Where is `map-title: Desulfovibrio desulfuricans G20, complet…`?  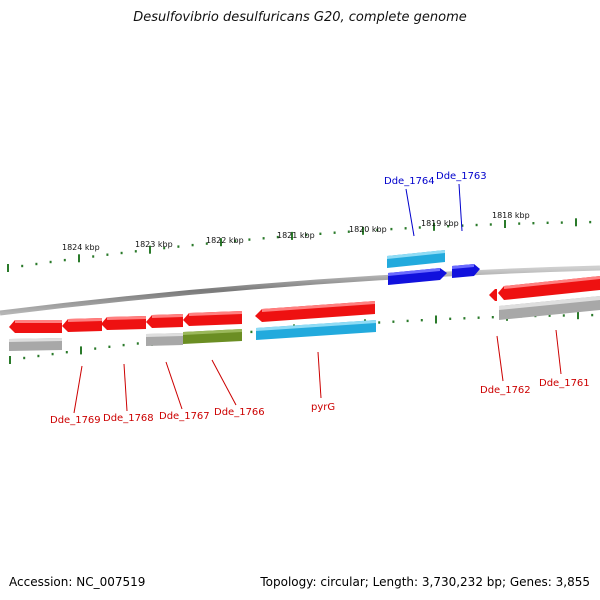
map-title: Desulfovibrio desulfuricans G20, complet… is located at coordinates (300, 17).